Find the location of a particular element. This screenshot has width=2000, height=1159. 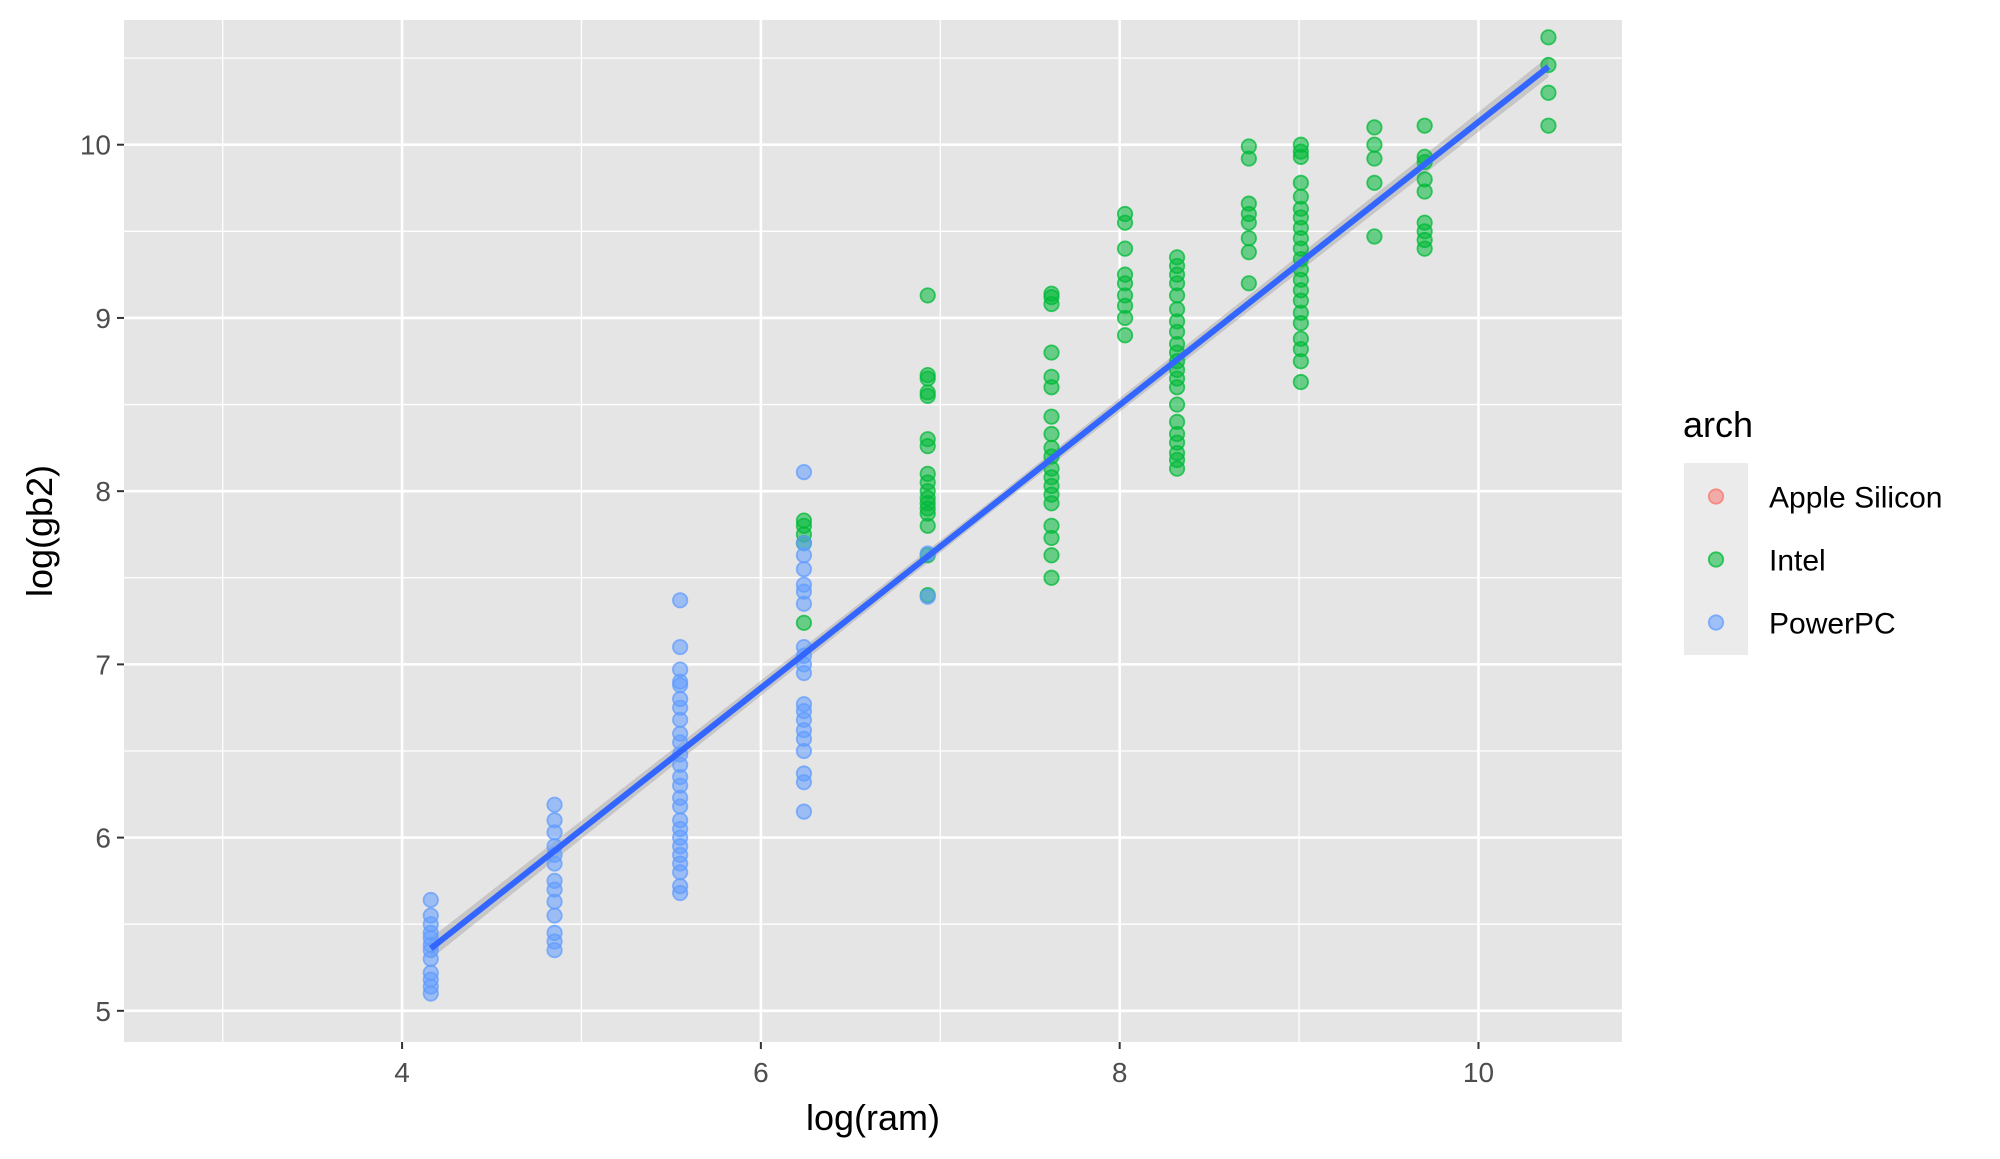

y-tick-label: 8 is located at coordinates (103, 491).